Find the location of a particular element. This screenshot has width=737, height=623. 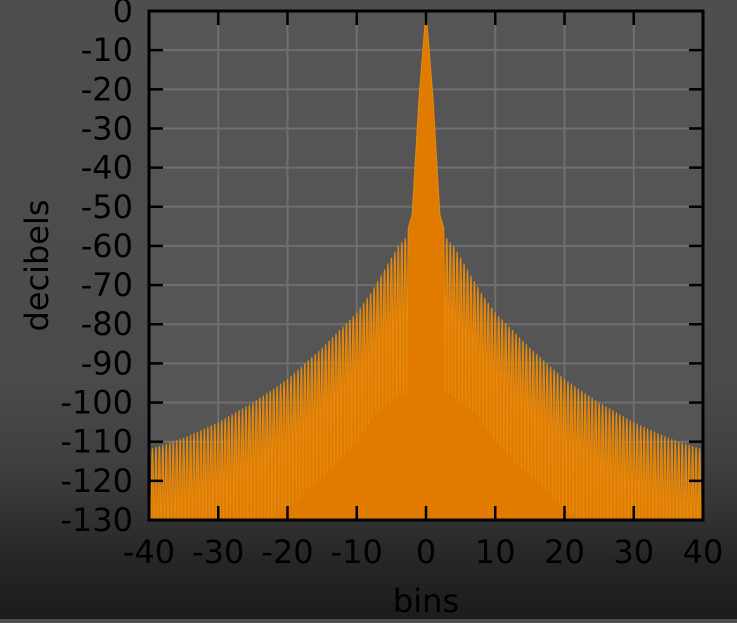

y-tick-label: -10 is located at coordinates (107, 50).